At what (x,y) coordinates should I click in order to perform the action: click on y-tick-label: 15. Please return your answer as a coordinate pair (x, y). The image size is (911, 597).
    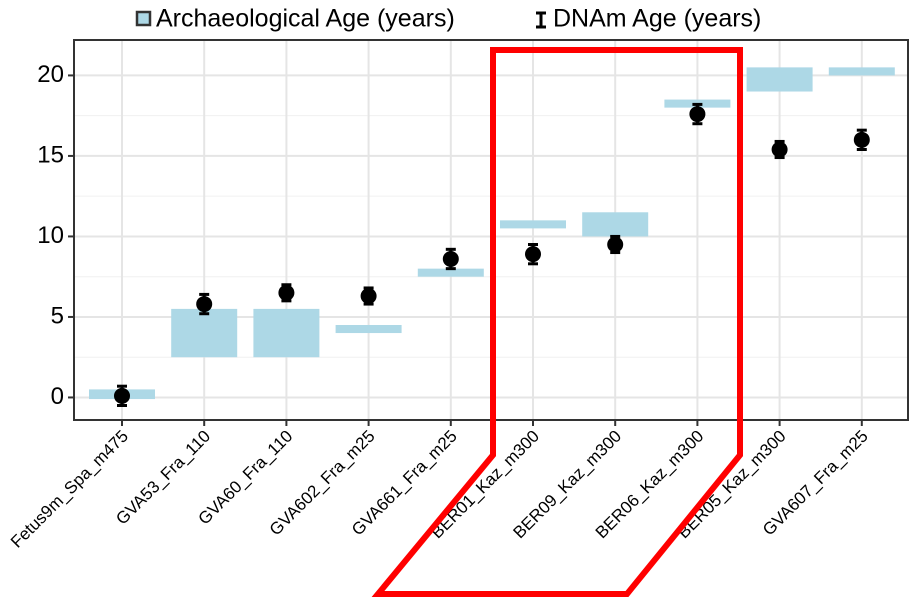
    Looking at the image, I should click on (50, 154).